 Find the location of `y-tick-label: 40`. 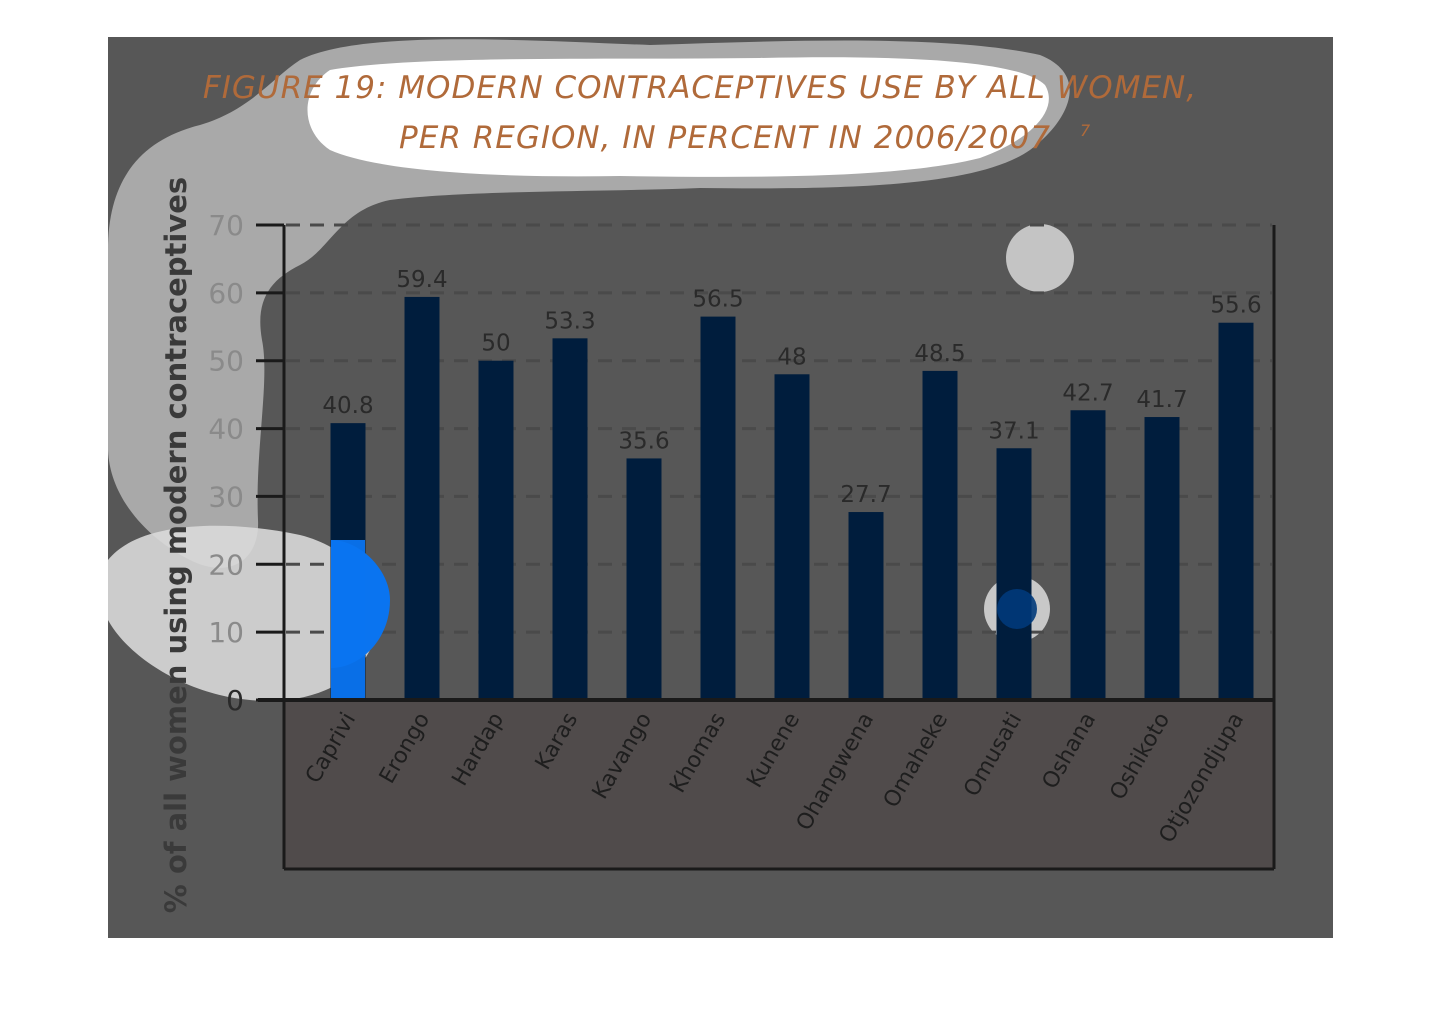

y-tick-label: 40 is located at coordinates (226, 429).